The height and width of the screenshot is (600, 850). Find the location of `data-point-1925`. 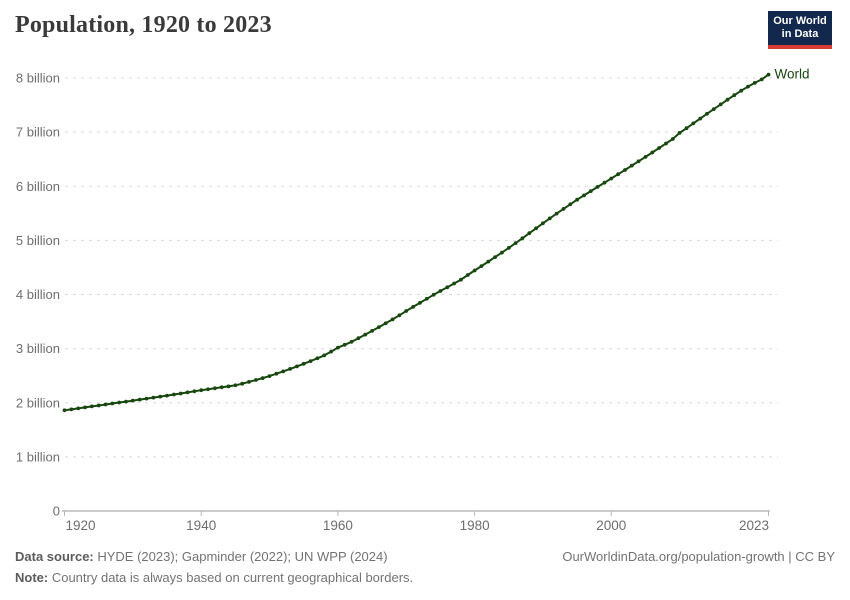

data-point-1925 is located at coordinates (98, 405).